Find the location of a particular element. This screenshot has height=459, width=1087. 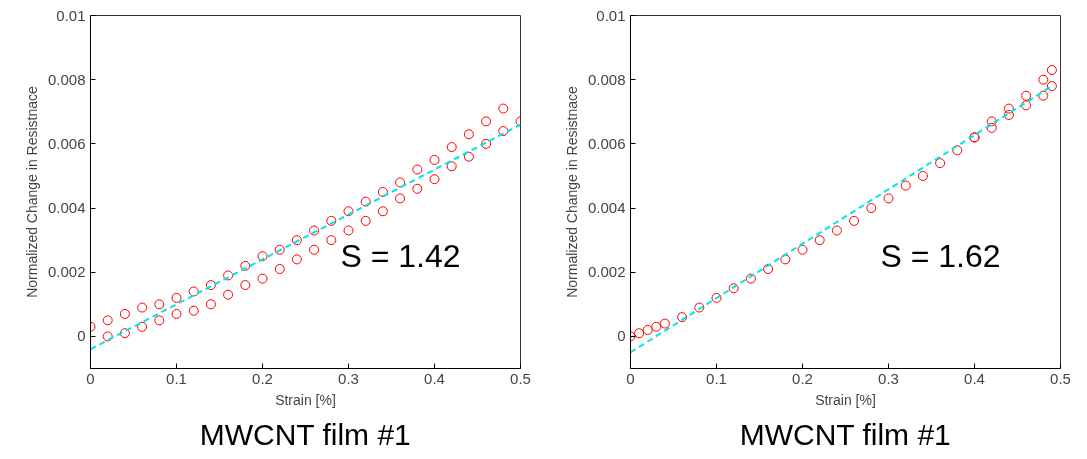

annotation: S = 1.62 is located at coordinates (940, 255).